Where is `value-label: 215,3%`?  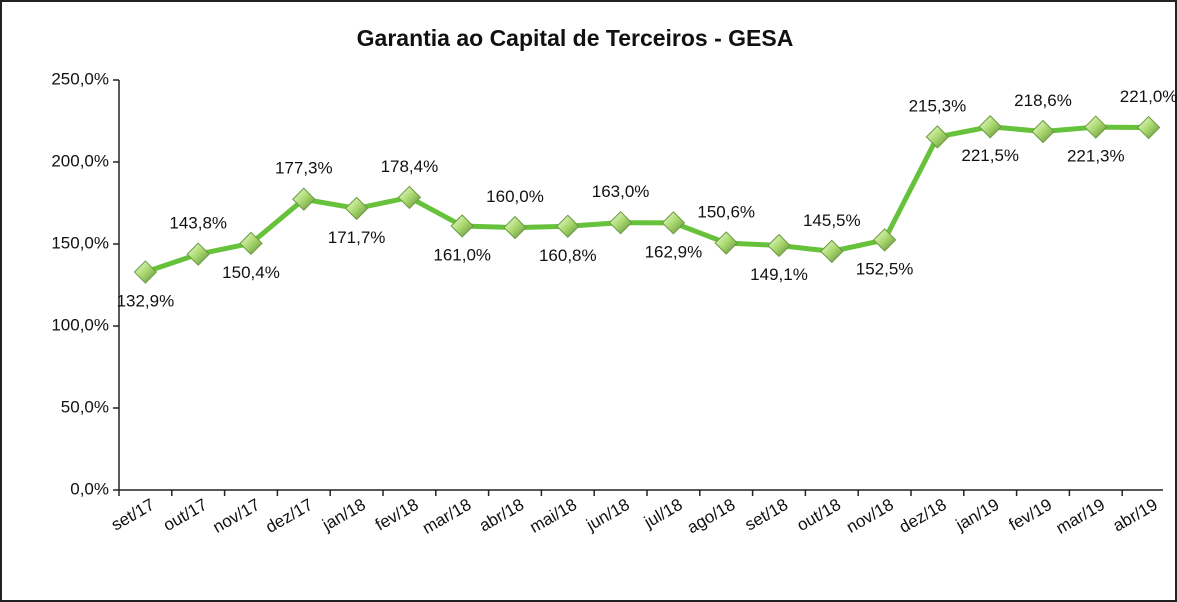 value-label: 215,3% is located at coordinates (938, 105).